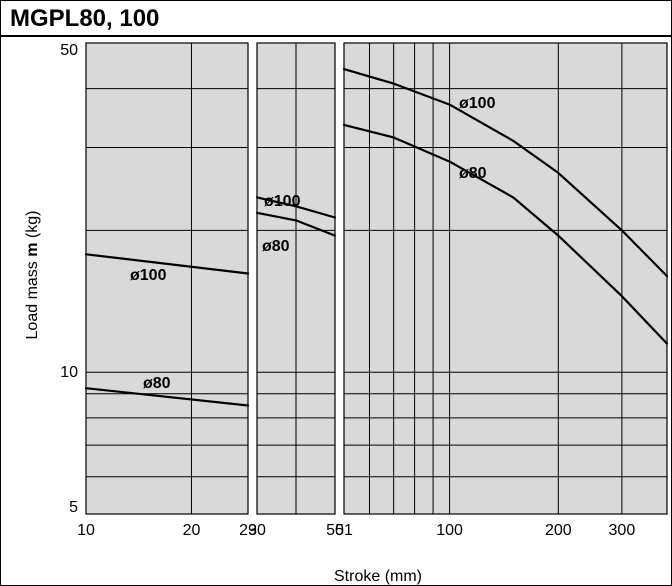 This screenshot has width=672, height=586. I want to click on y-tick-label: 10, so click(69, 372).